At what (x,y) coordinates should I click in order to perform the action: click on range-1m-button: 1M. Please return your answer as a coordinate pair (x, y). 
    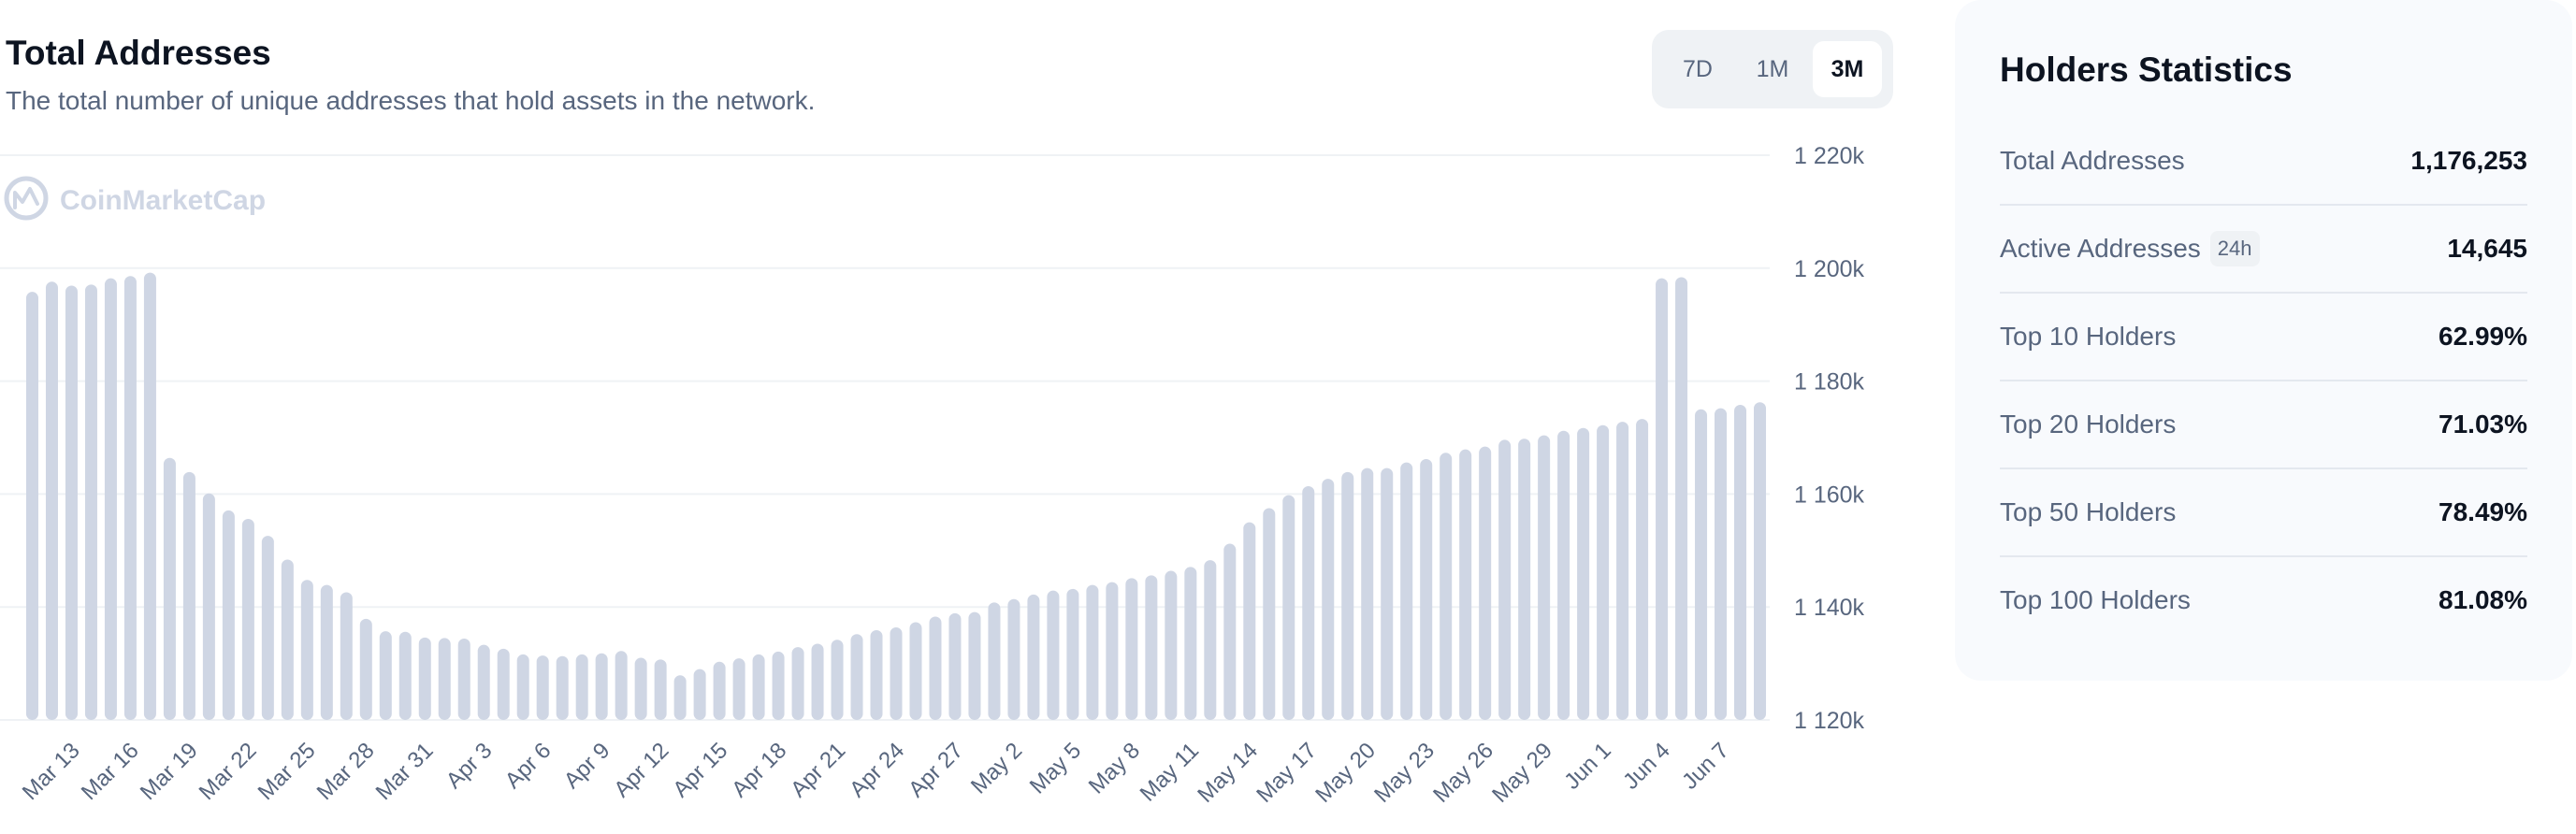
    Looking at the image, I should click on (1772, 69).